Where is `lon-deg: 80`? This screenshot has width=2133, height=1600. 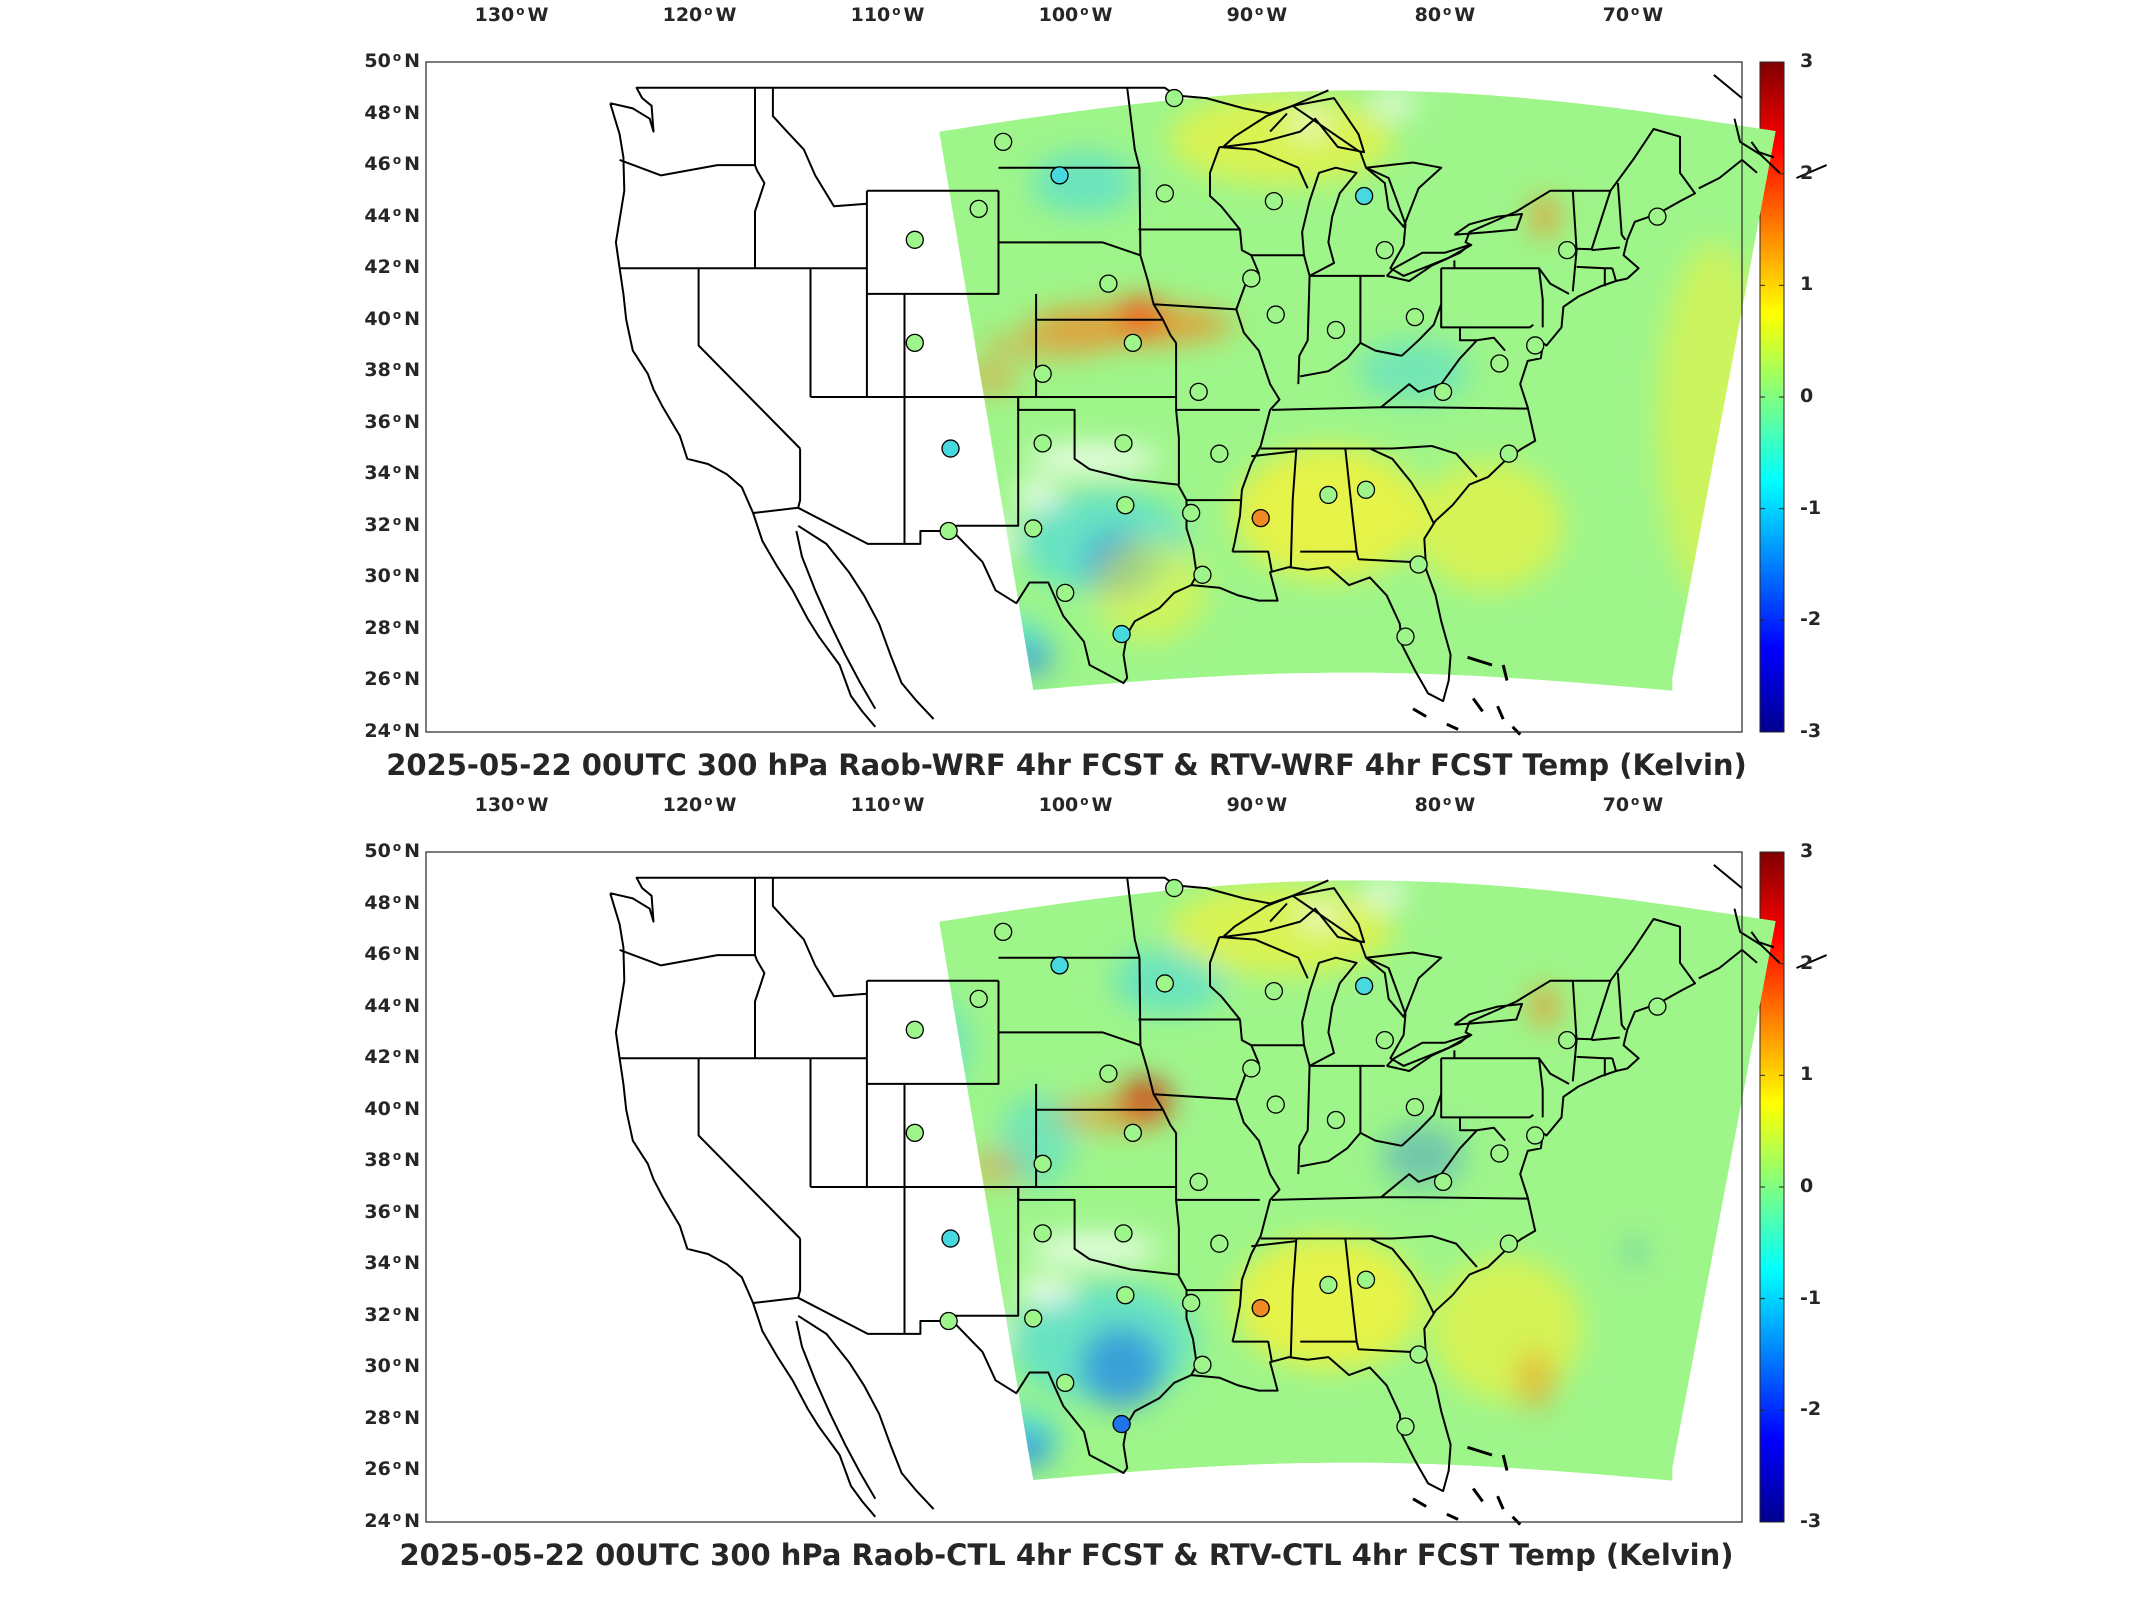
lon-deg: 80 is located at coordinates (1428, 15).